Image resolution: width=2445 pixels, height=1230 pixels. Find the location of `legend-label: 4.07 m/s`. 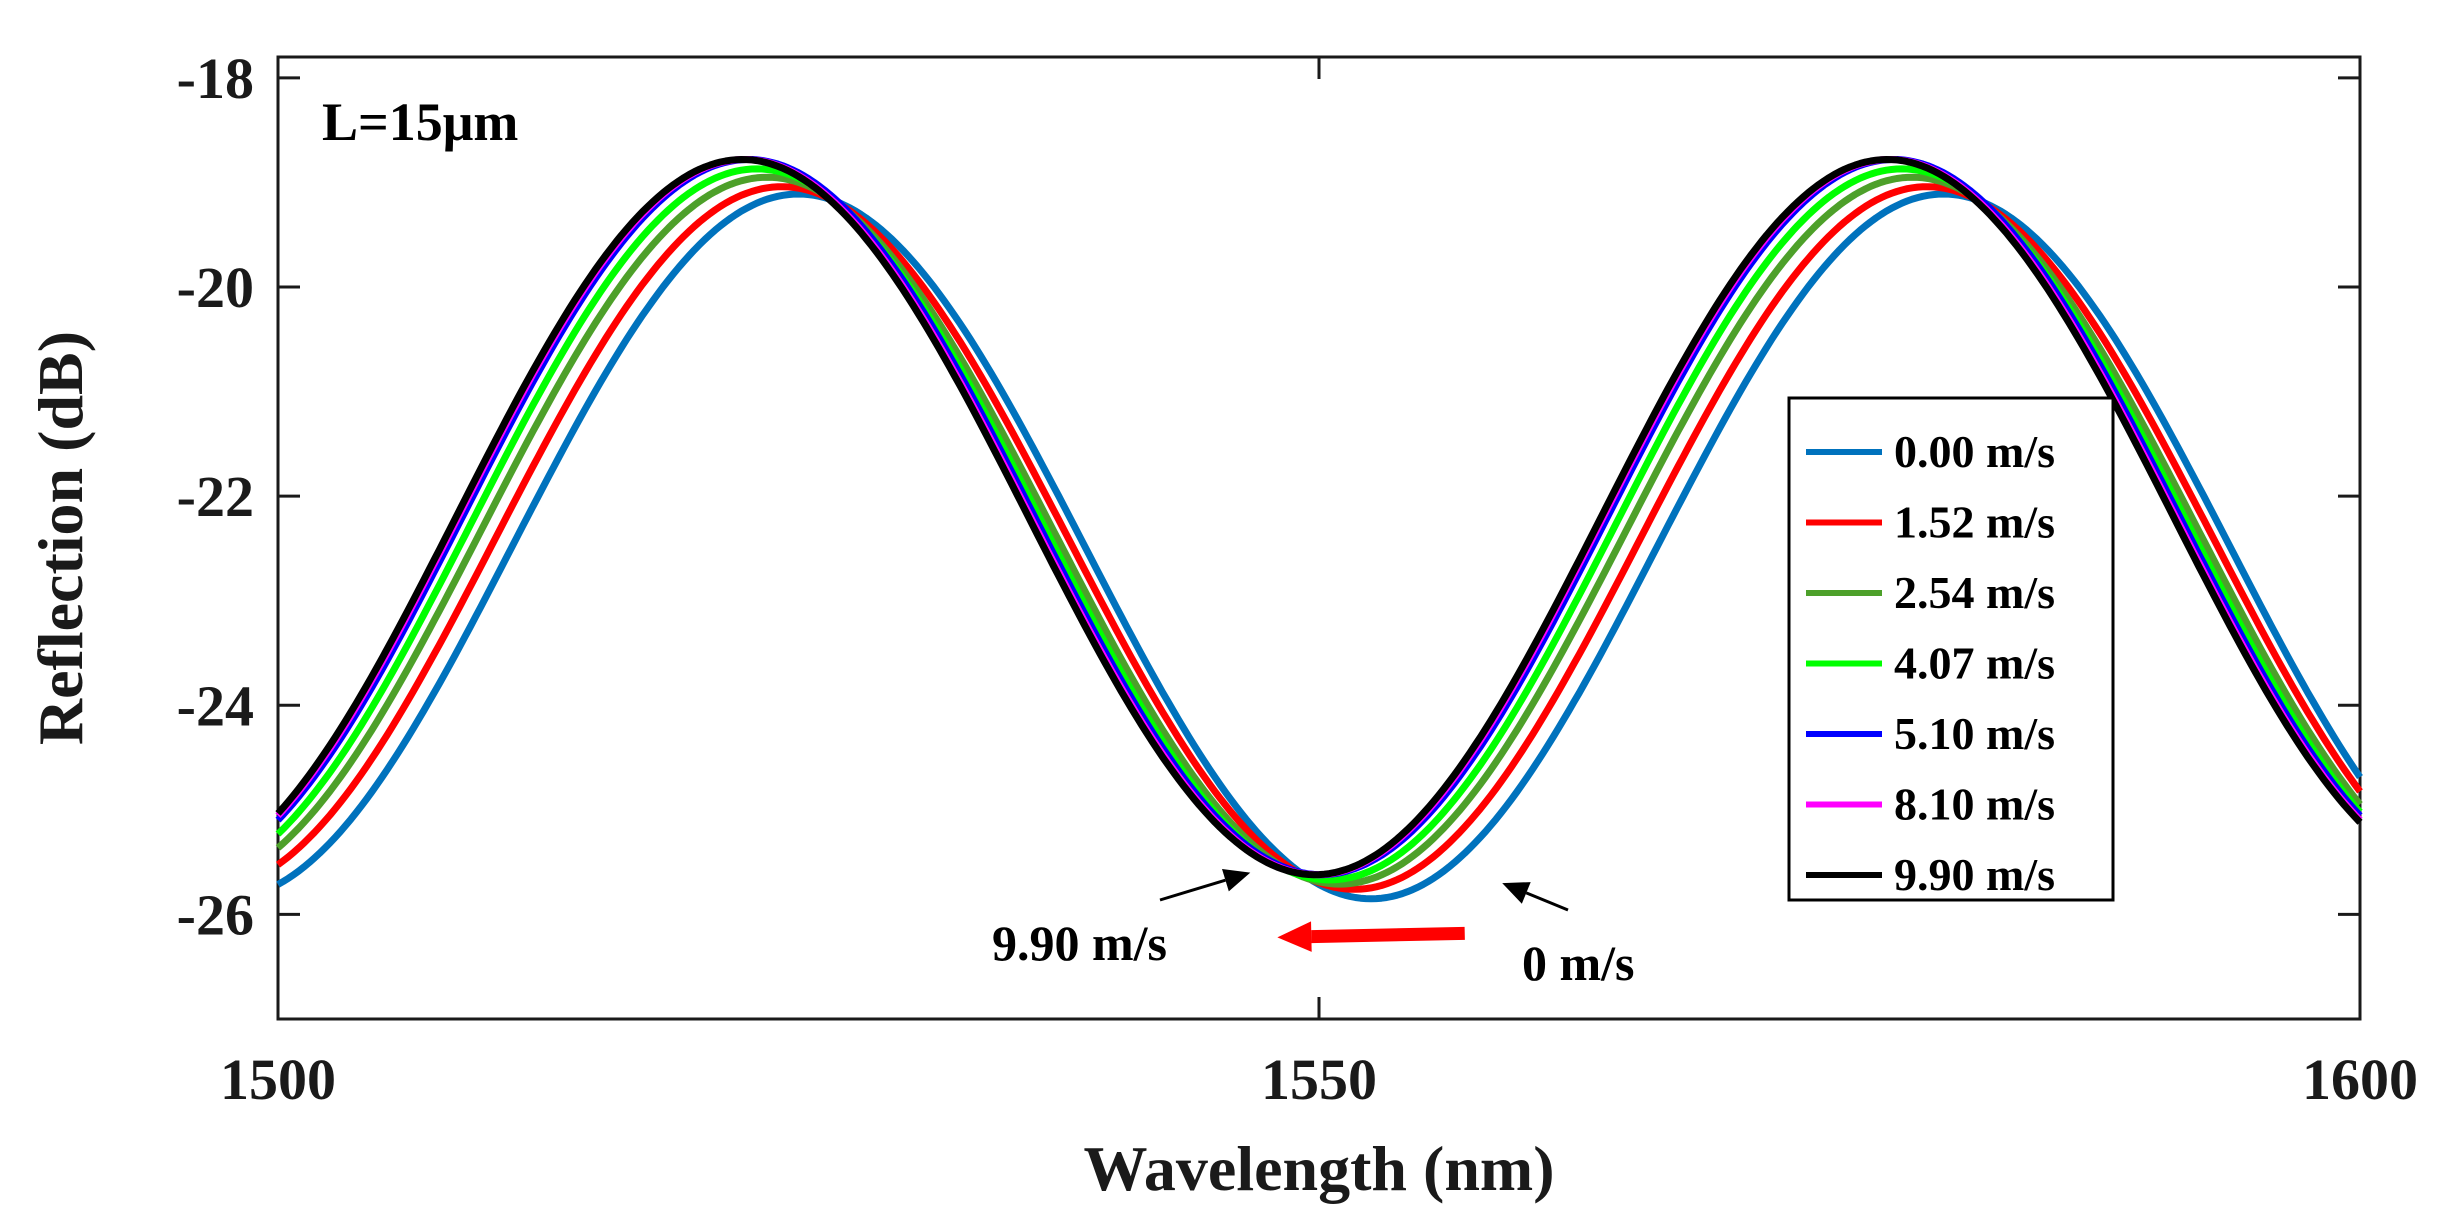

legend-label: 4.07 m/s is located at coordinates (1974, 663).